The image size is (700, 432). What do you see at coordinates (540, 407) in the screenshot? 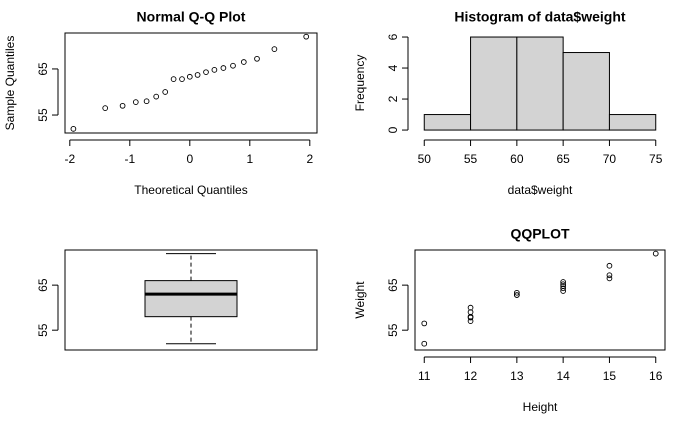
I see `x-axis-label: Height` at bounding box center [540, 407].